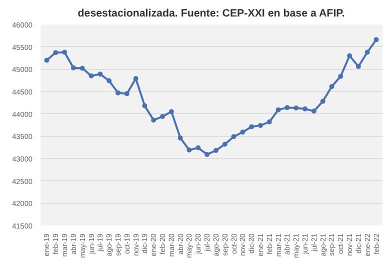  Describe the element at coordinates (211, 14) in the screenshot. I see `chart-title: desestacionalizada. Fuente: CEP-XXI en base a AFIP.` at that location.